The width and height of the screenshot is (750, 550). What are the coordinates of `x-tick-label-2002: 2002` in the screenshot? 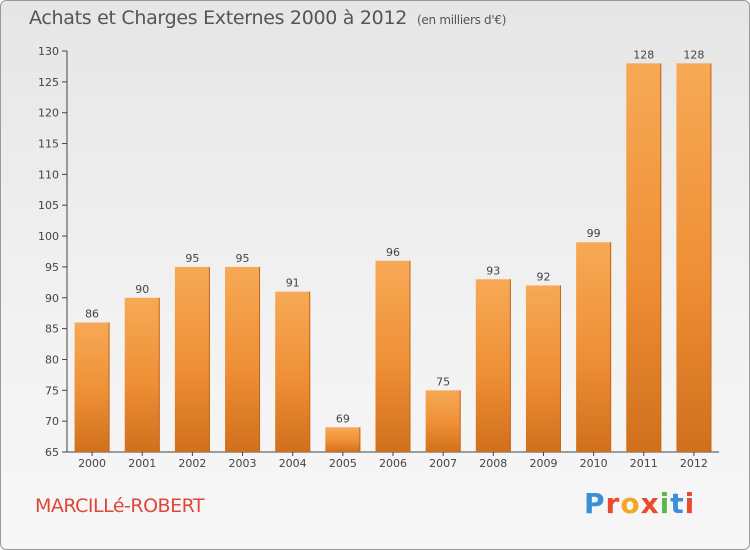 It's located at (192, 463).